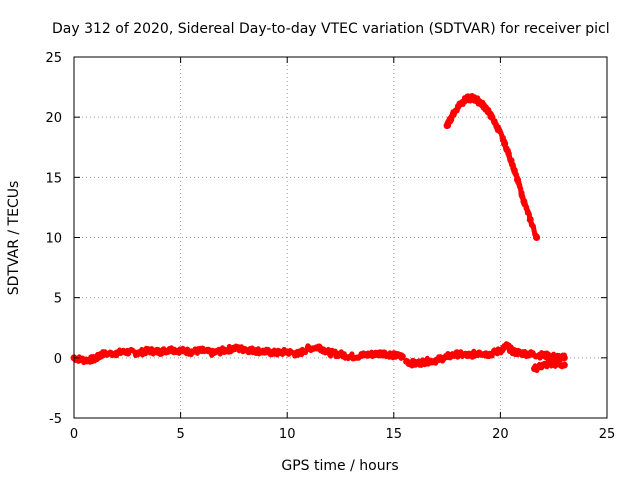 Image resolution: width=640 pixels, height=480 pixels. What do you see at coordinates (394, 434) in the screenshot?
I see `x-tick-label: 15` at bounding box center [394, 434].